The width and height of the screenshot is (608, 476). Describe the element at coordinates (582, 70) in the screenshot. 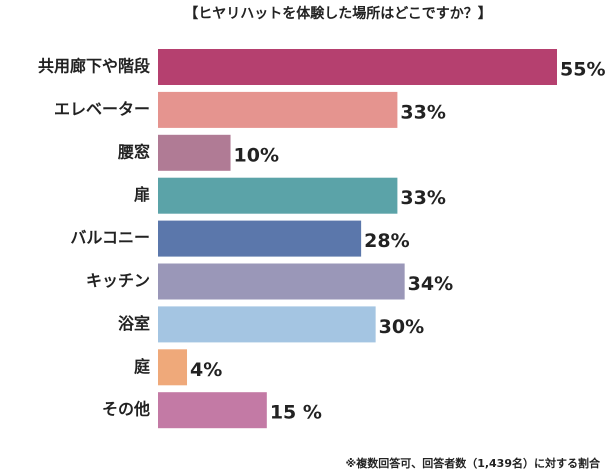

I see `data-label: 55%` at that location.